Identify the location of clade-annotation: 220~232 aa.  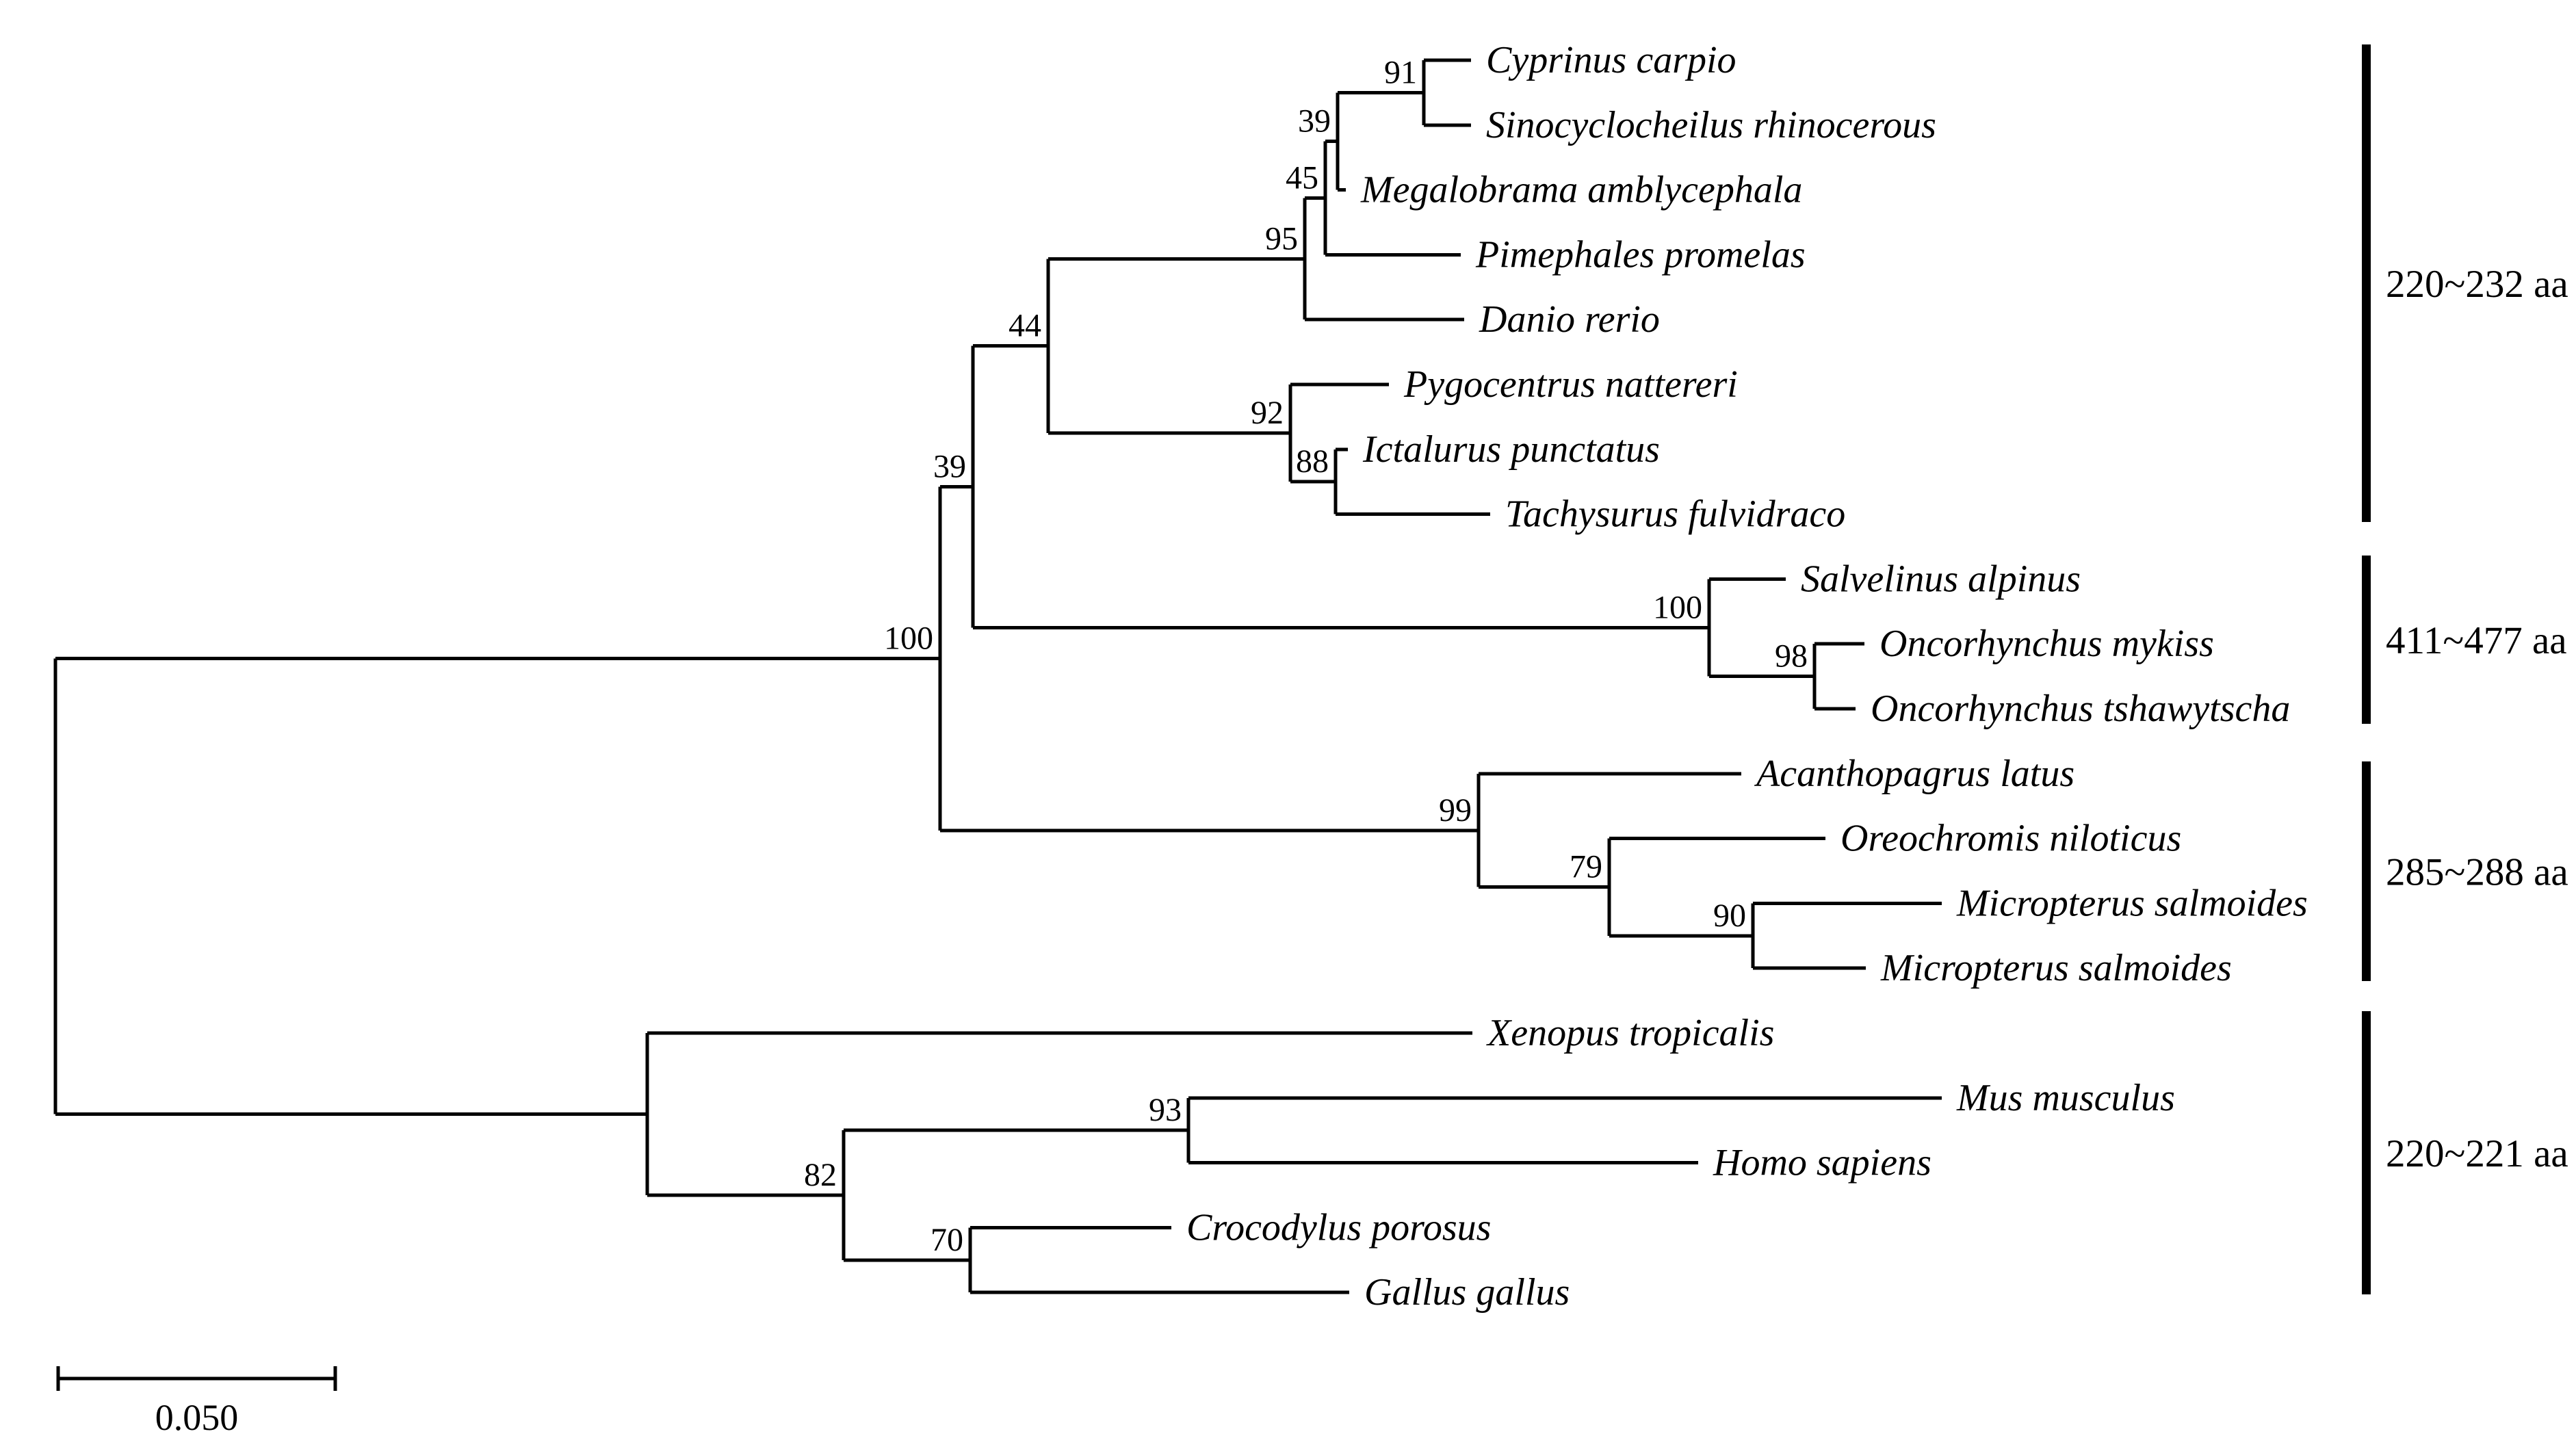
(2477, 284).